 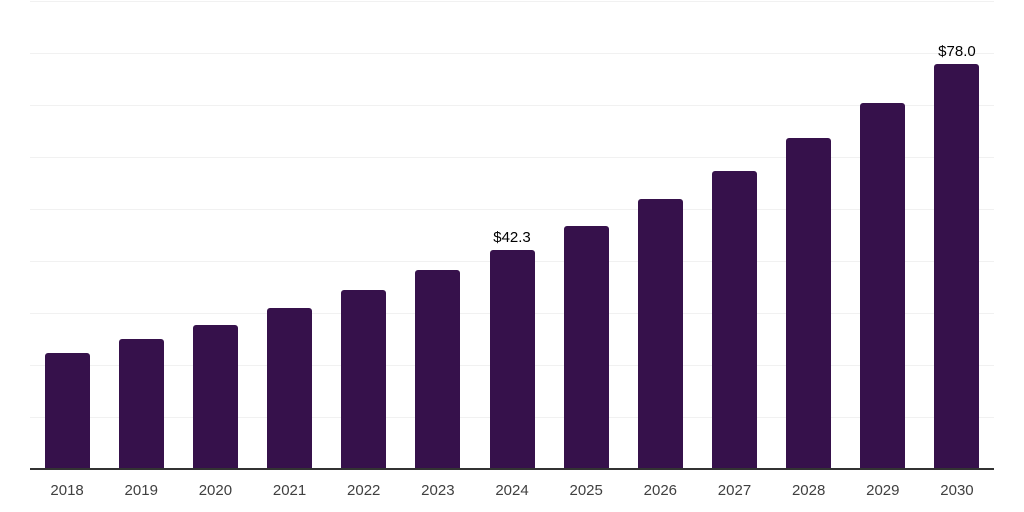 I want to click on bar-2029, so click(x=883, y=285).